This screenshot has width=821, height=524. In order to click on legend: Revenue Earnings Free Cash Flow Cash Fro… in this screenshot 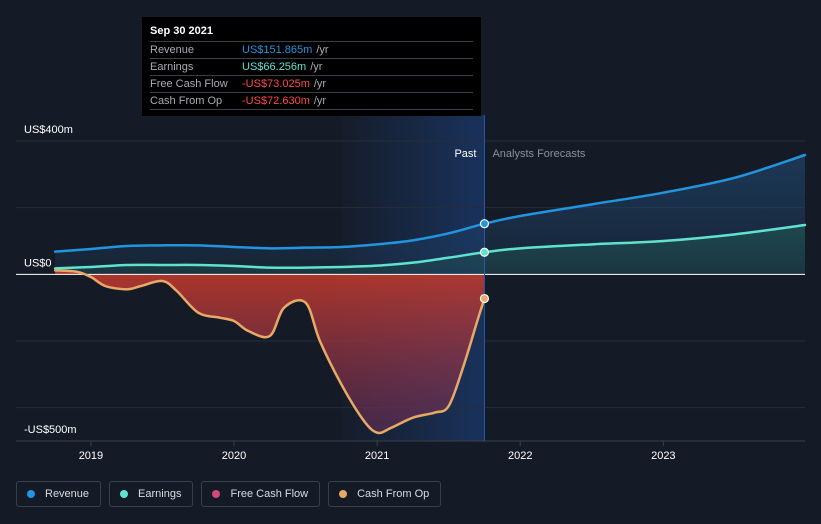, I will do `click(229, 494)`.